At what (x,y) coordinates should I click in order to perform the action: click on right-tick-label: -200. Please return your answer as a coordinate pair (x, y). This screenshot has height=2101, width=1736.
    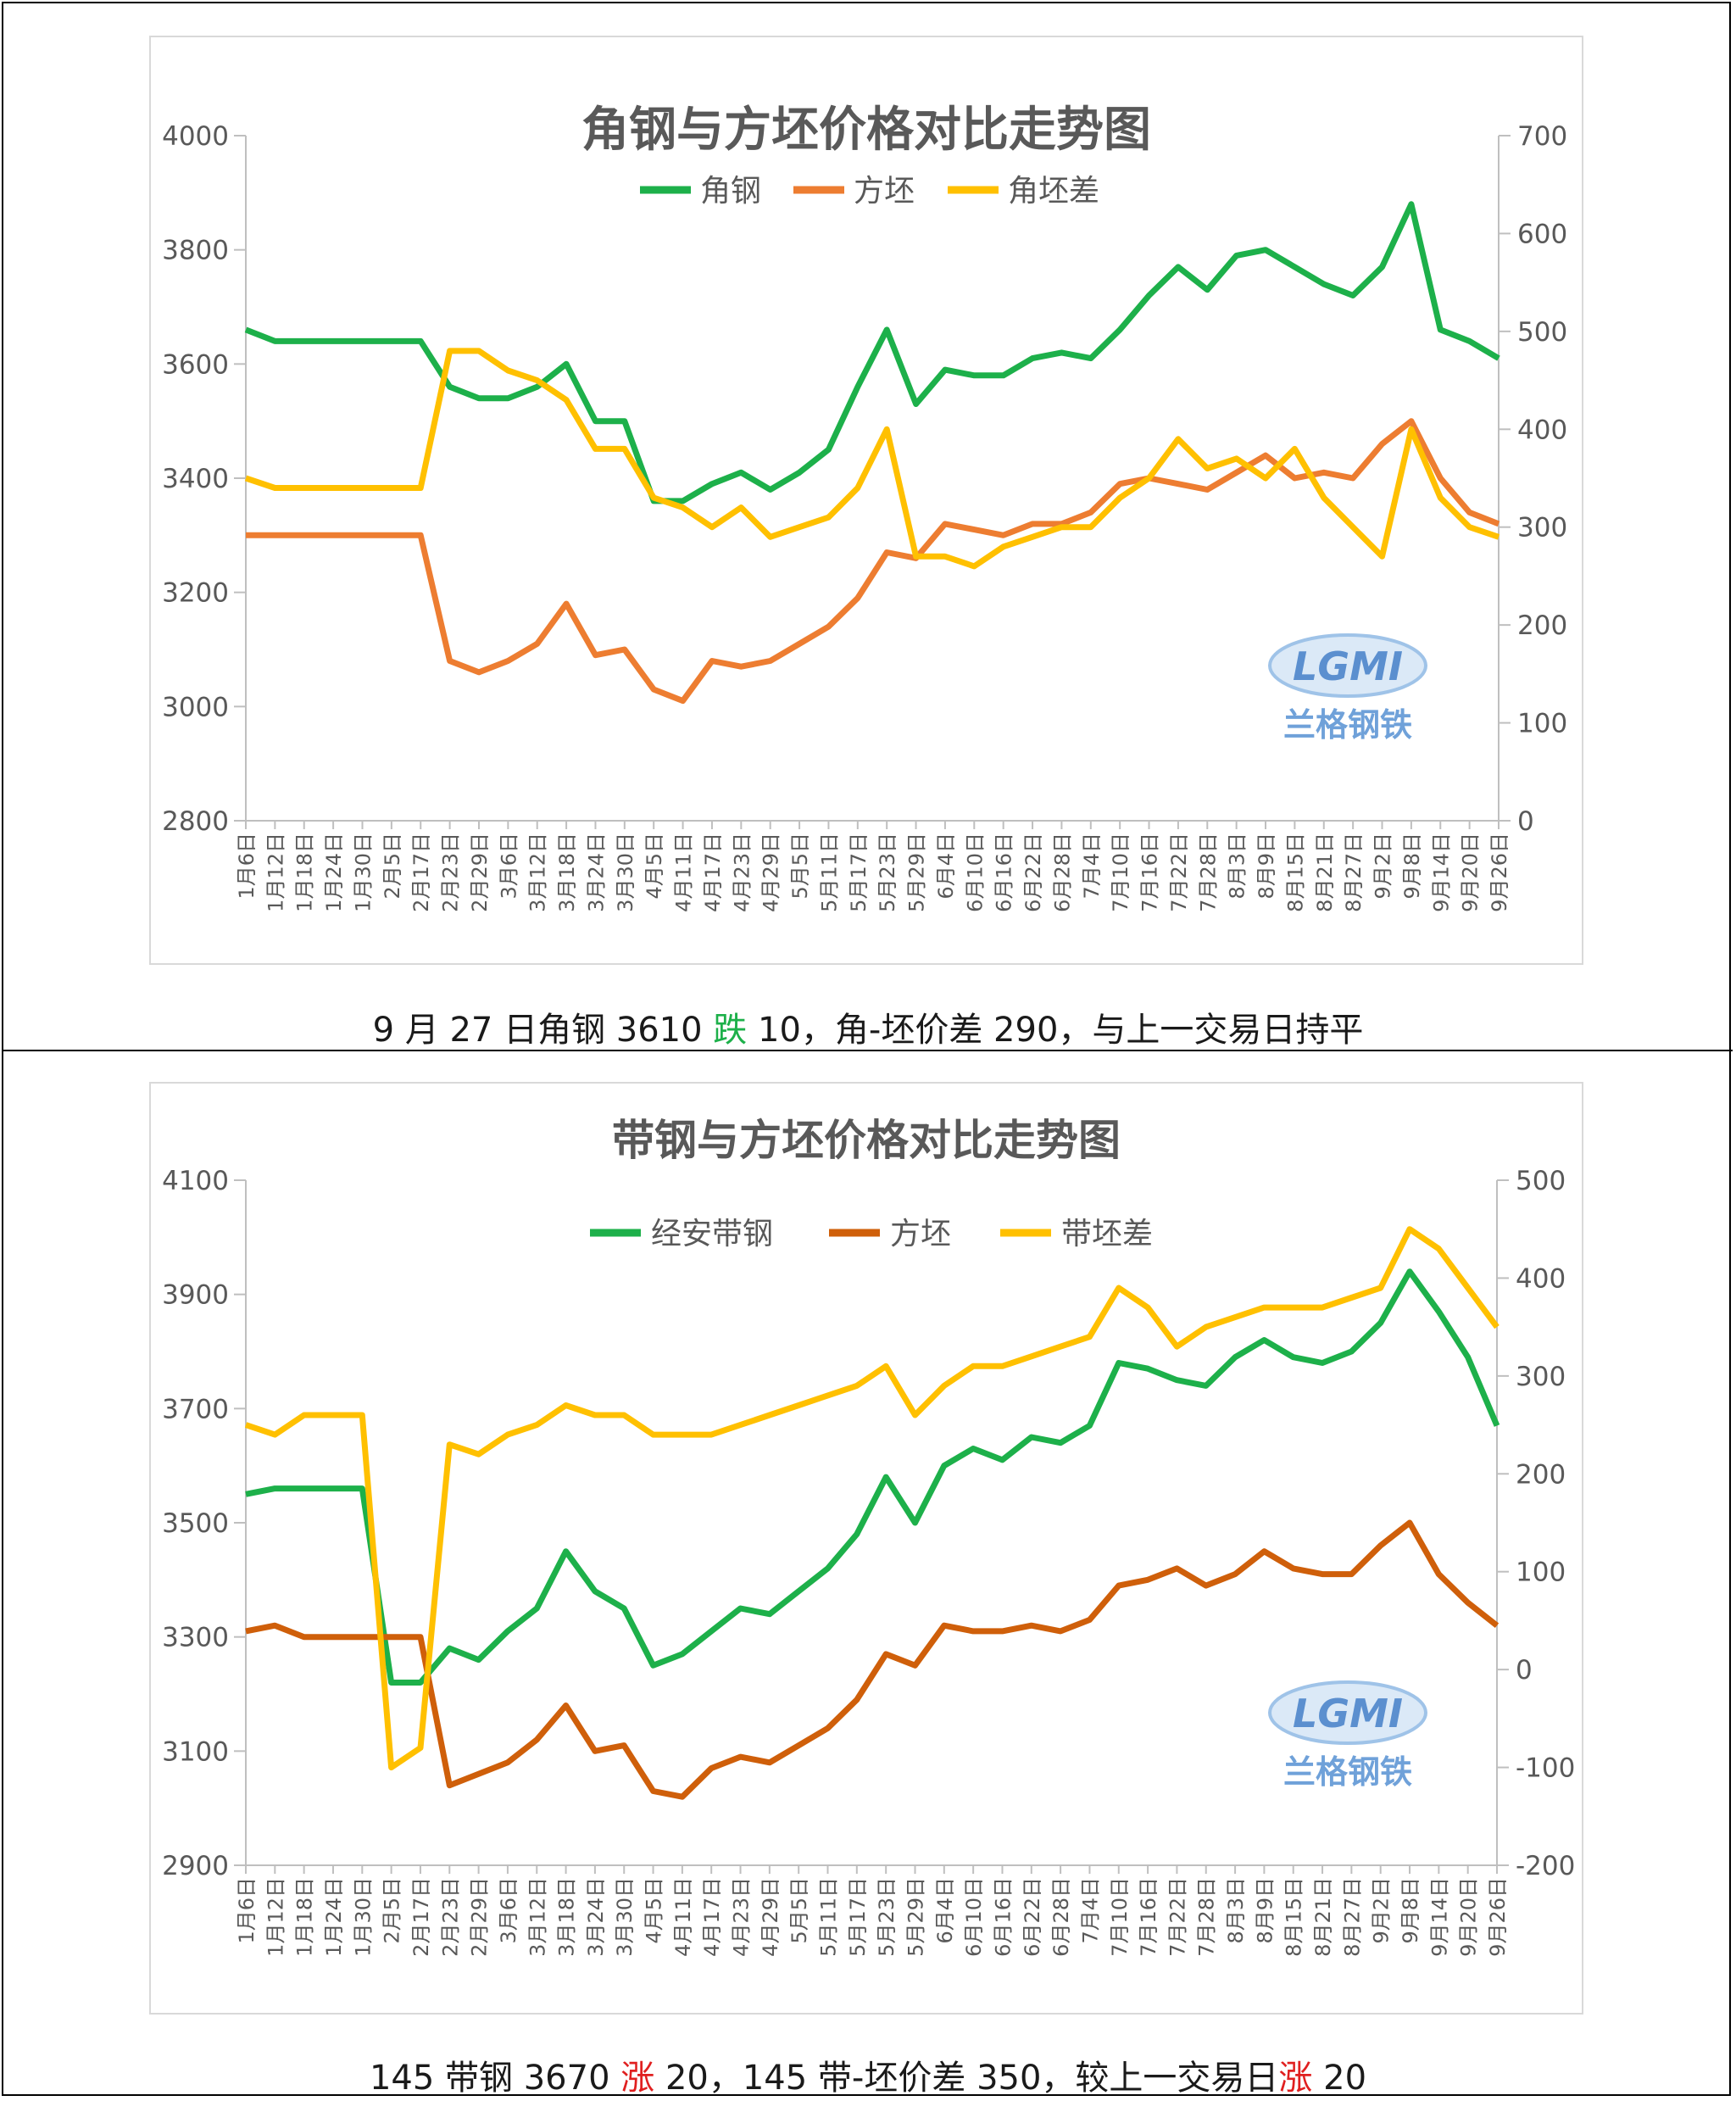
    Looking at the image, I should click on (1545, 1866).